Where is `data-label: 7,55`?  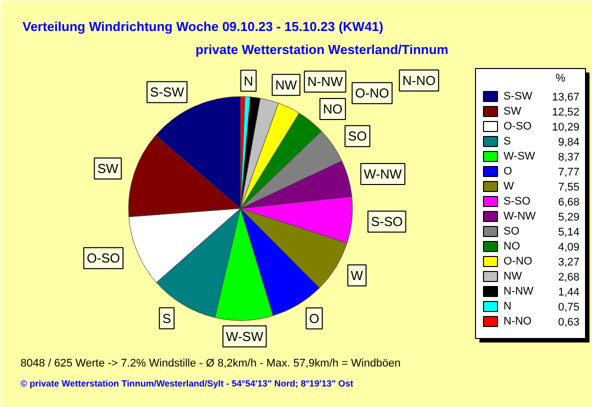 data-label: 7,55 is located at coordinates (569, 188).